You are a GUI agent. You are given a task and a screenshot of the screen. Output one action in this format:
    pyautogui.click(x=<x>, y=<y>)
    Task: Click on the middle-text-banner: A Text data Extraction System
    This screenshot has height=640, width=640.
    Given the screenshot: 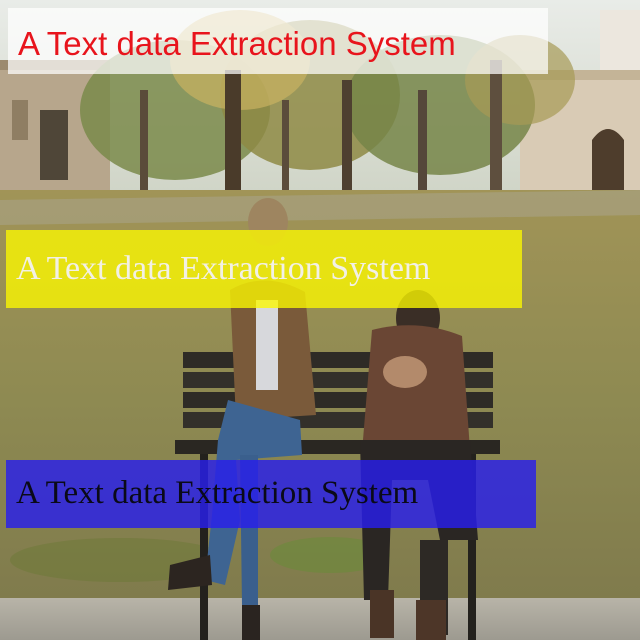 What is the action you would take?
    pyautogui.click(x=264, y=269)
    